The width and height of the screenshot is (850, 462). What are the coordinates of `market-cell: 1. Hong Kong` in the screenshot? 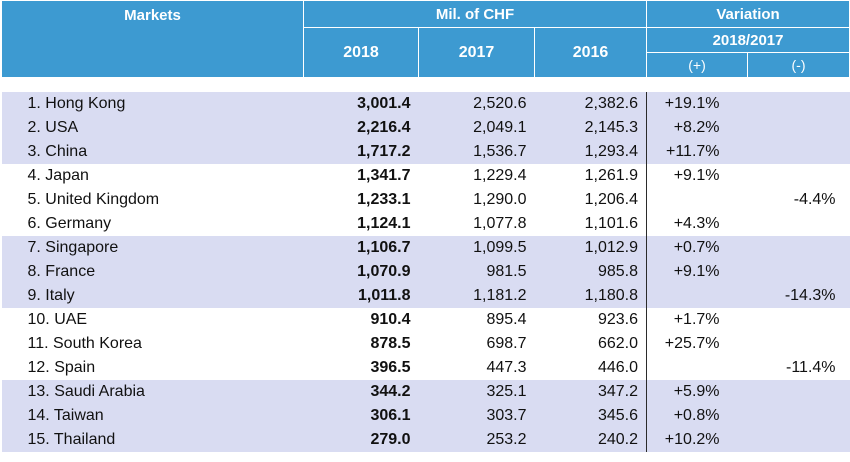 It's located at (152, 104).